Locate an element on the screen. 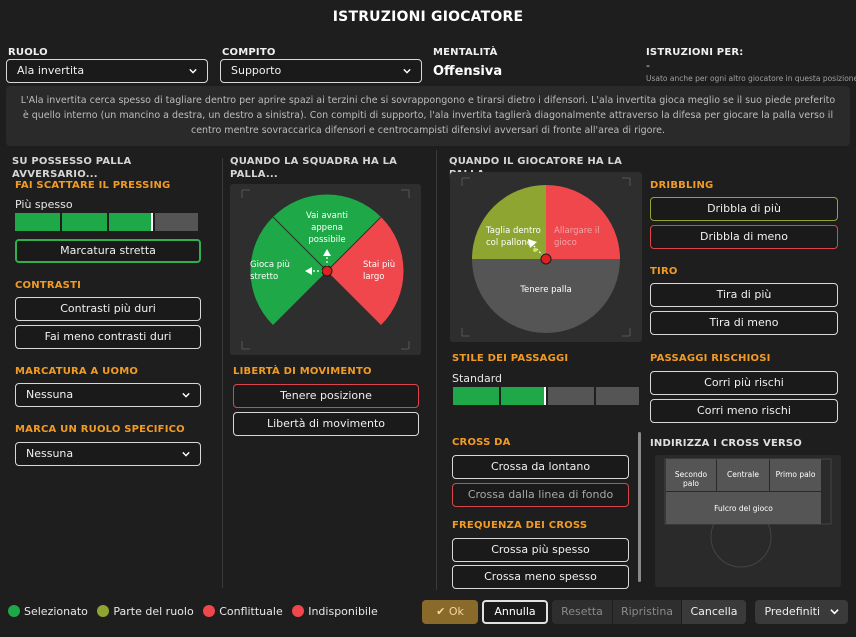 Image resolution: width=856 pixels, height=637 pixels. zone-top is located at coordinates (327, 232).